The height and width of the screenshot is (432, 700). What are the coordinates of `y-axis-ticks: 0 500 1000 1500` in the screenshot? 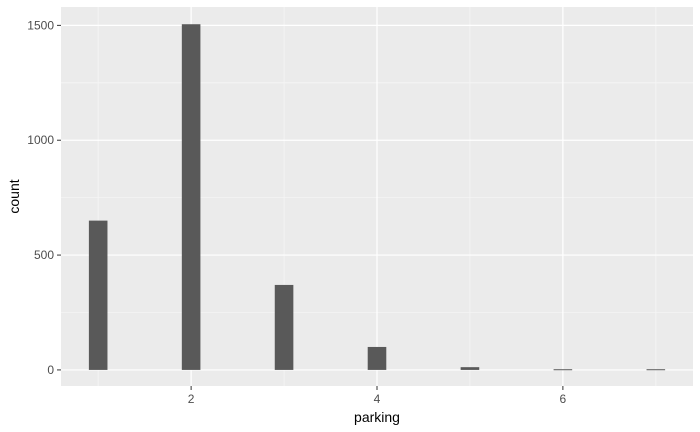 It's located at (44, 197).